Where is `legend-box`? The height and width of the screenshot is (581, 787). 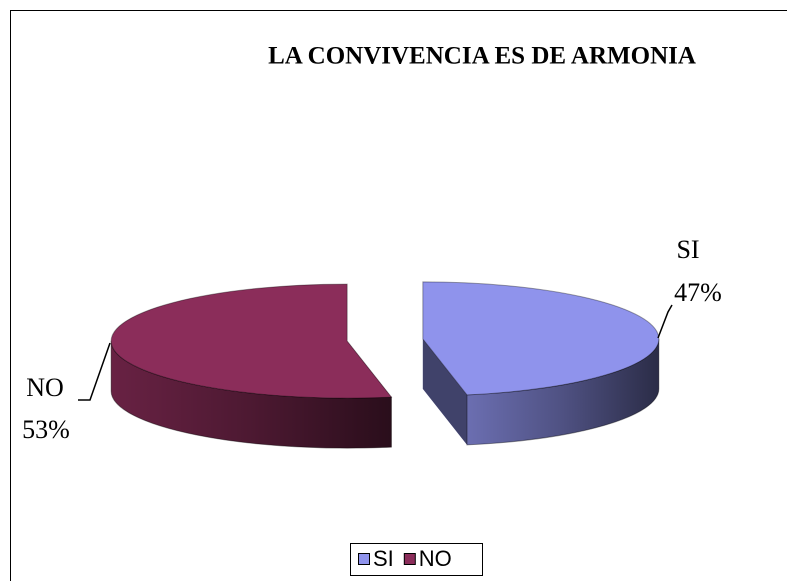
legend-box is located at coordinates (416, 559).